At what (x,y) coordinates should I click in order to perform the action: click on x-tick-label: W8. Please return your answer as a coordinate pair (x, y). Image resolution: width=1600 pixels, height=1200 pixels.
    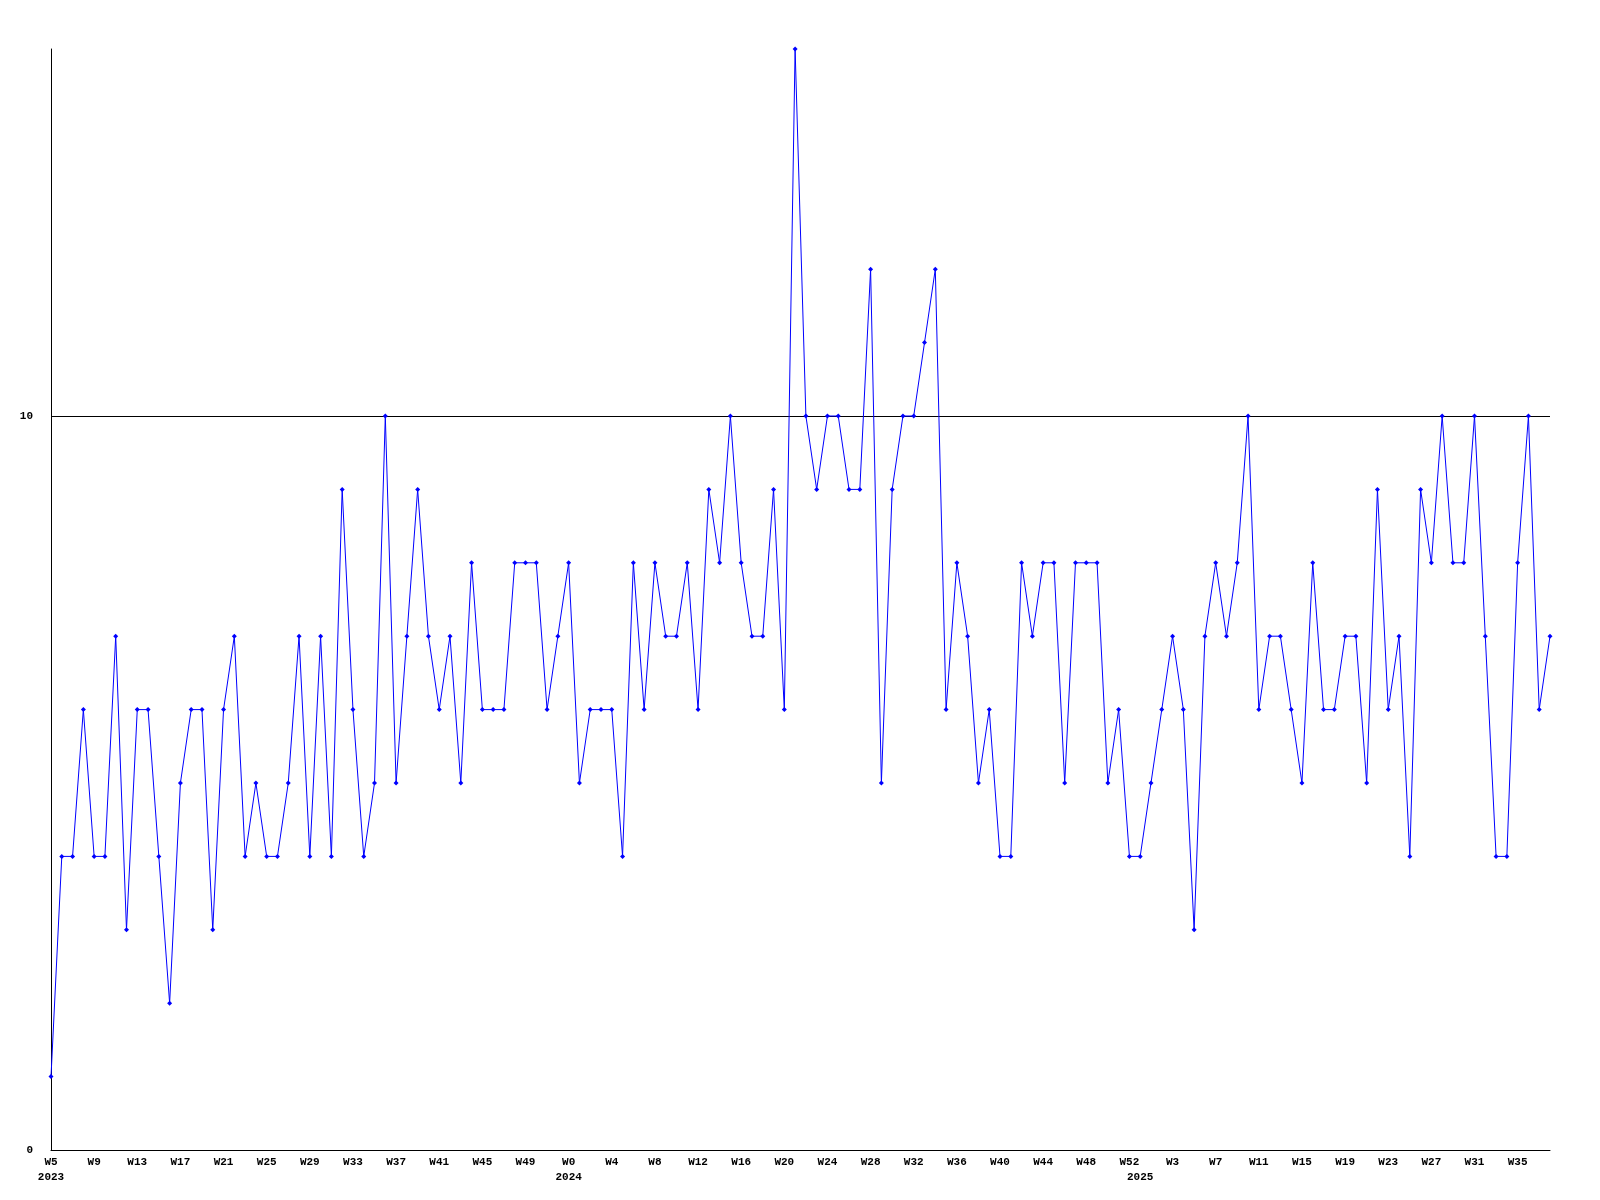
    Looking at the image, I should click on (655, 1161).